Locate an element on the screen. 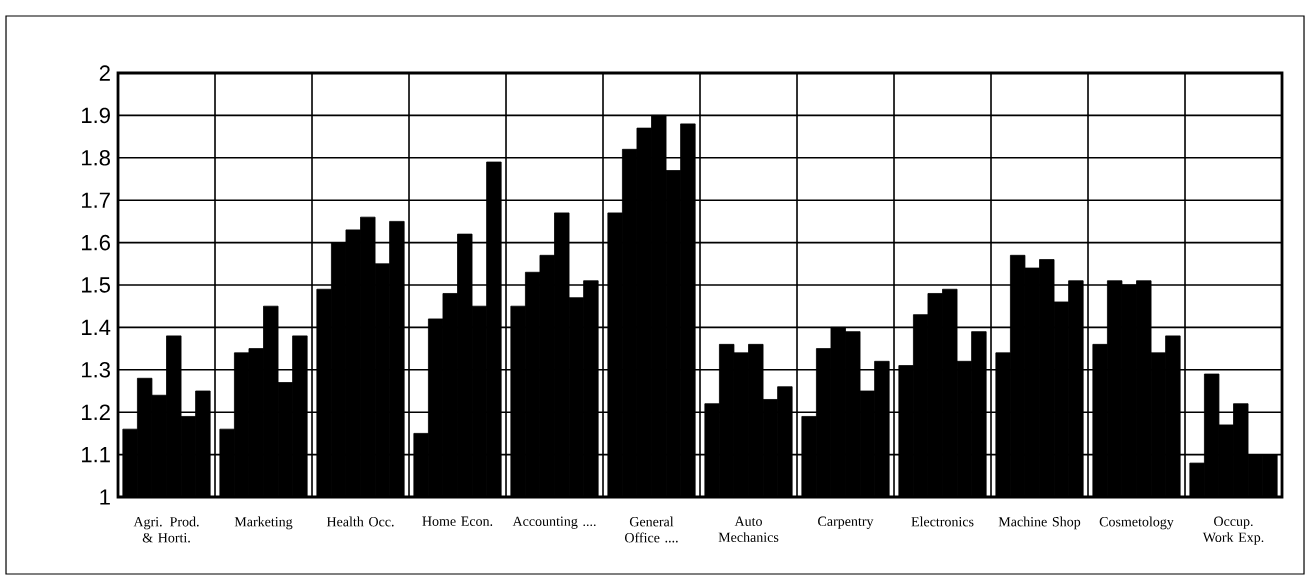 The height and width of the screenshot is (580, 1310). x-tick-label: Occup. Work Exp. is located at coordinates (1233, 530).